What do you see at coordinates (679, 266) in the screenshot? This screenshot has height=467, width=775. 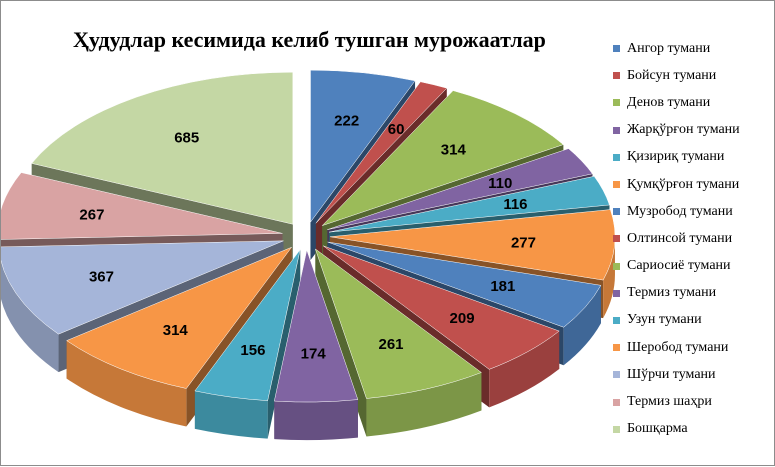 I see `legend-label: Сариосиё тумани` at bounding box center [679, 266].